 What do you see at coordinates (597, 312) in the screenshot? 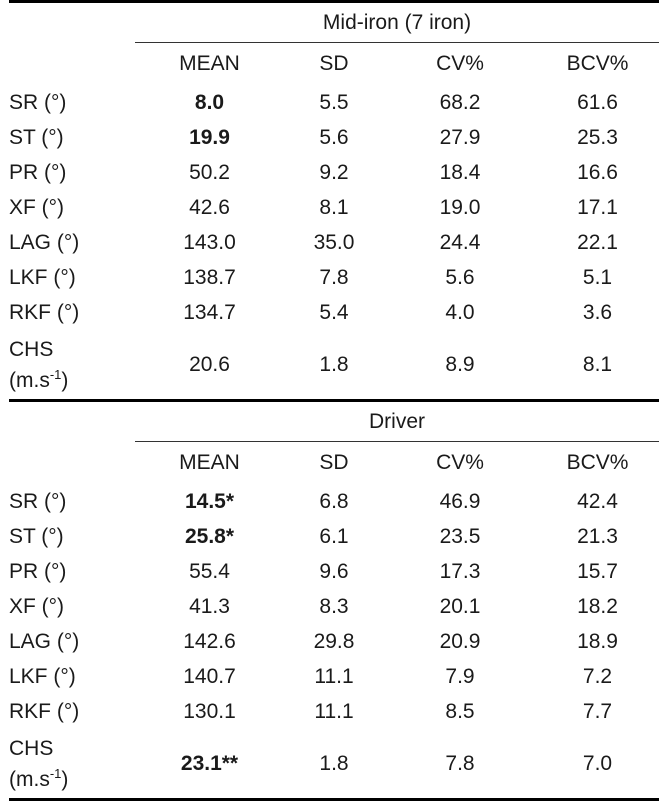
I see `cell-bcv: 3.6` at bounding box center [597, 312].